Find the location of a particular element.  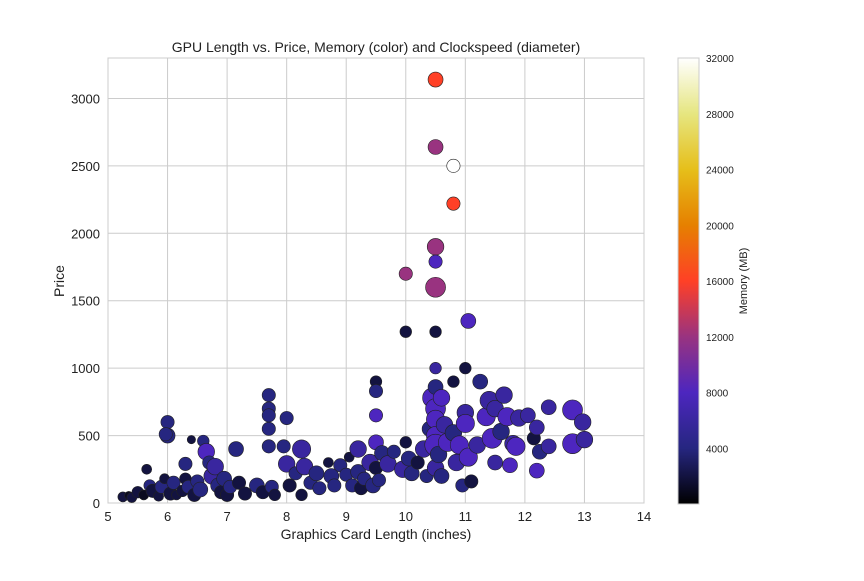

x-tick-label: 10 is located at coordinates (406, 516).